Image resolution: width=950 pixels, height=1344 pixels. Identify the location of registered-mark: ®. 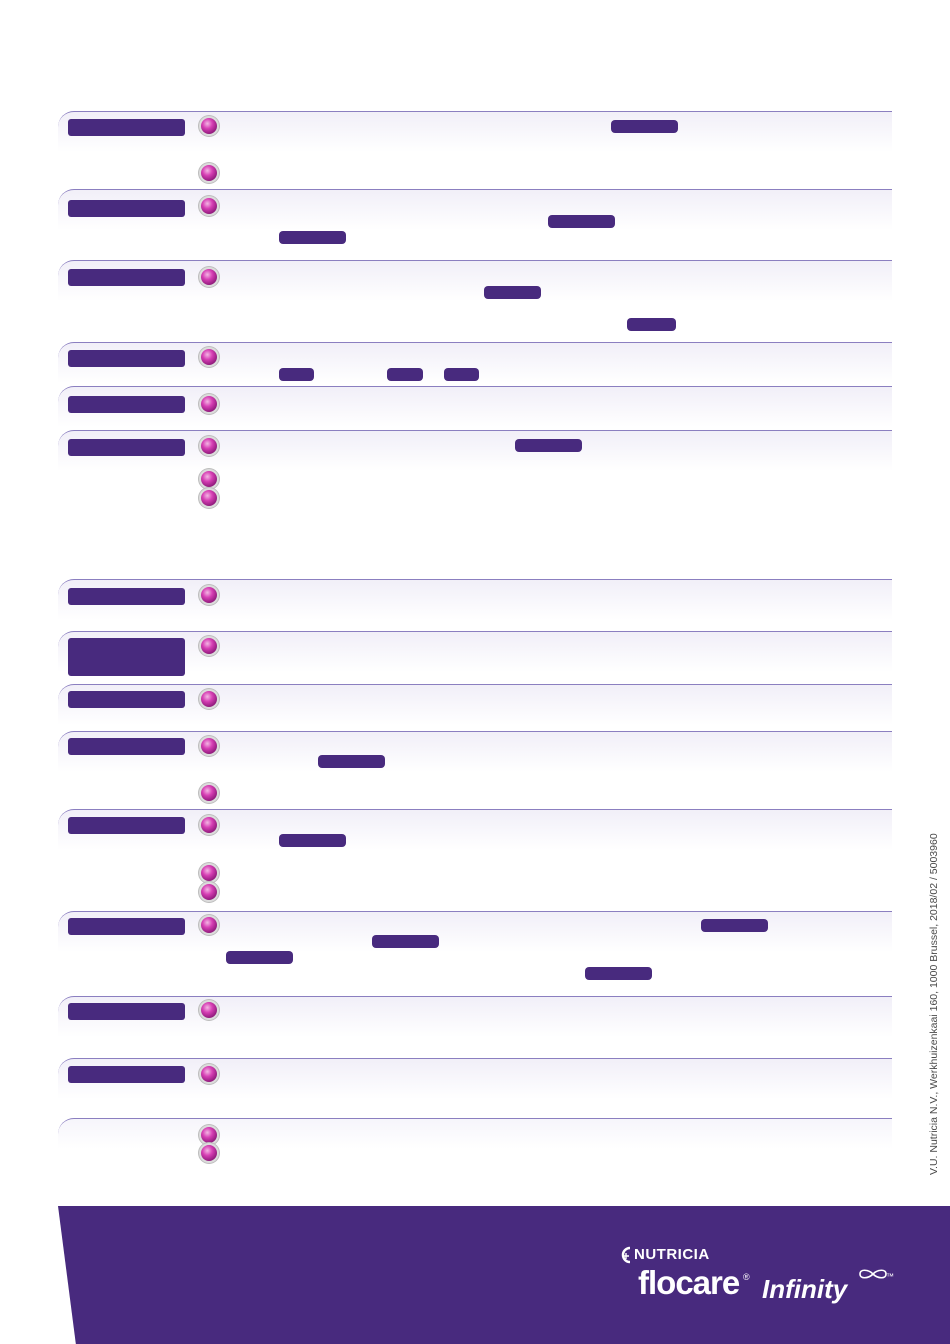
(746, 1277).